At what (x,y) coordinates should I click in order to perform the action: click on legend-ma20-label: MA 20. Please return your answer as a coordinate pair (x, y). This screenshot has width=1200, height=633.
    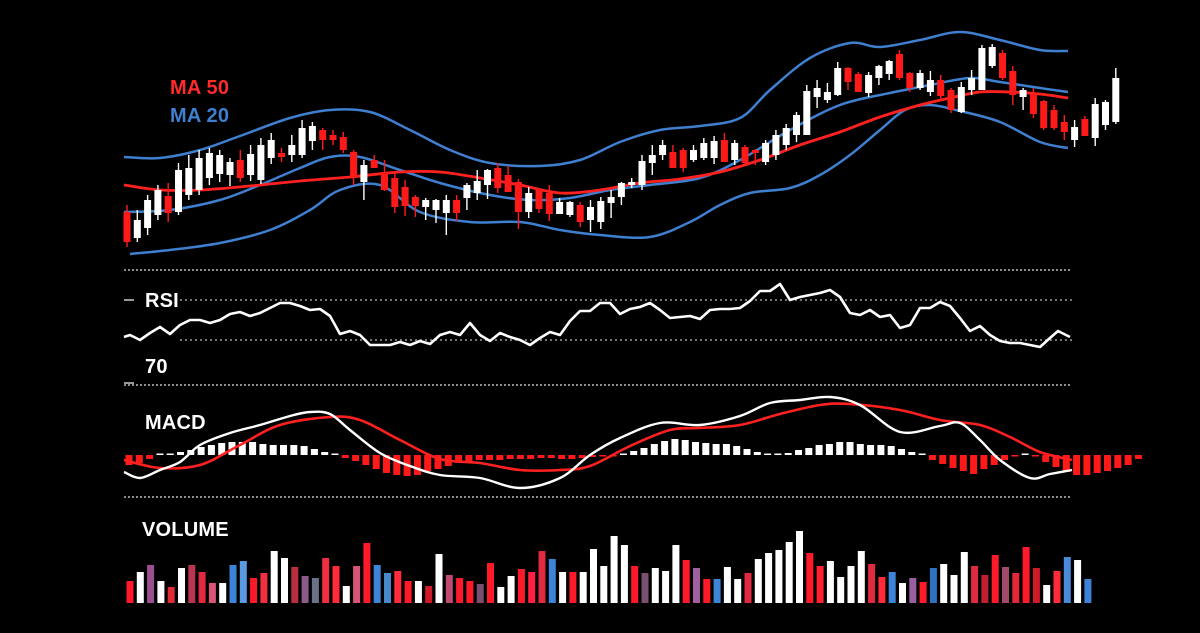
    Looking at the image, I should click on (200, 116).